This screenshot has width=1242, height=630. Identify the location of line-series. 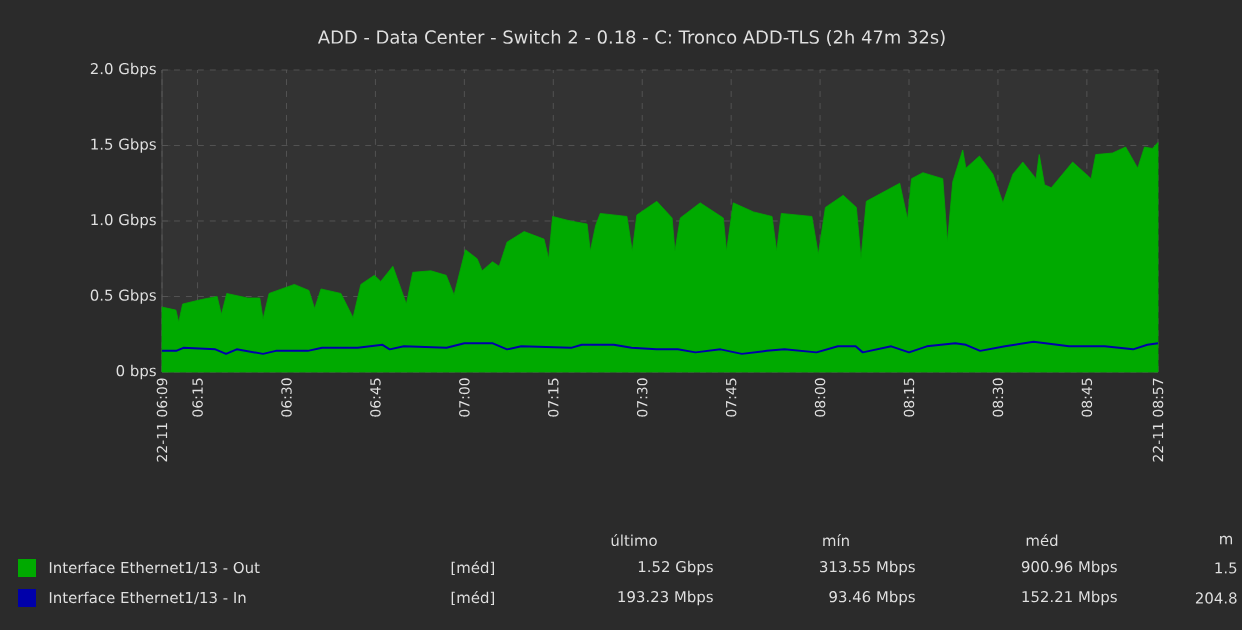
(660, 347).